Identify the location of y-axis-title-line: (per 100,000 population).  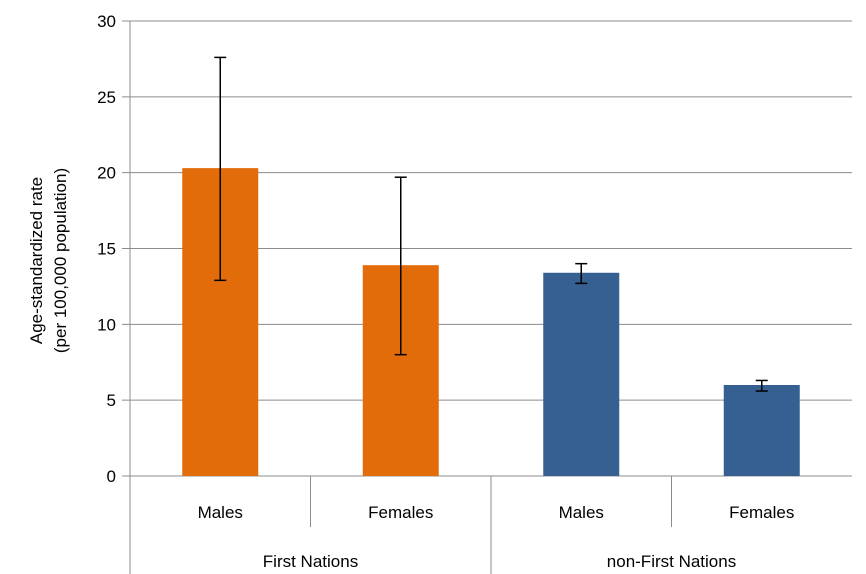
(60, 260).